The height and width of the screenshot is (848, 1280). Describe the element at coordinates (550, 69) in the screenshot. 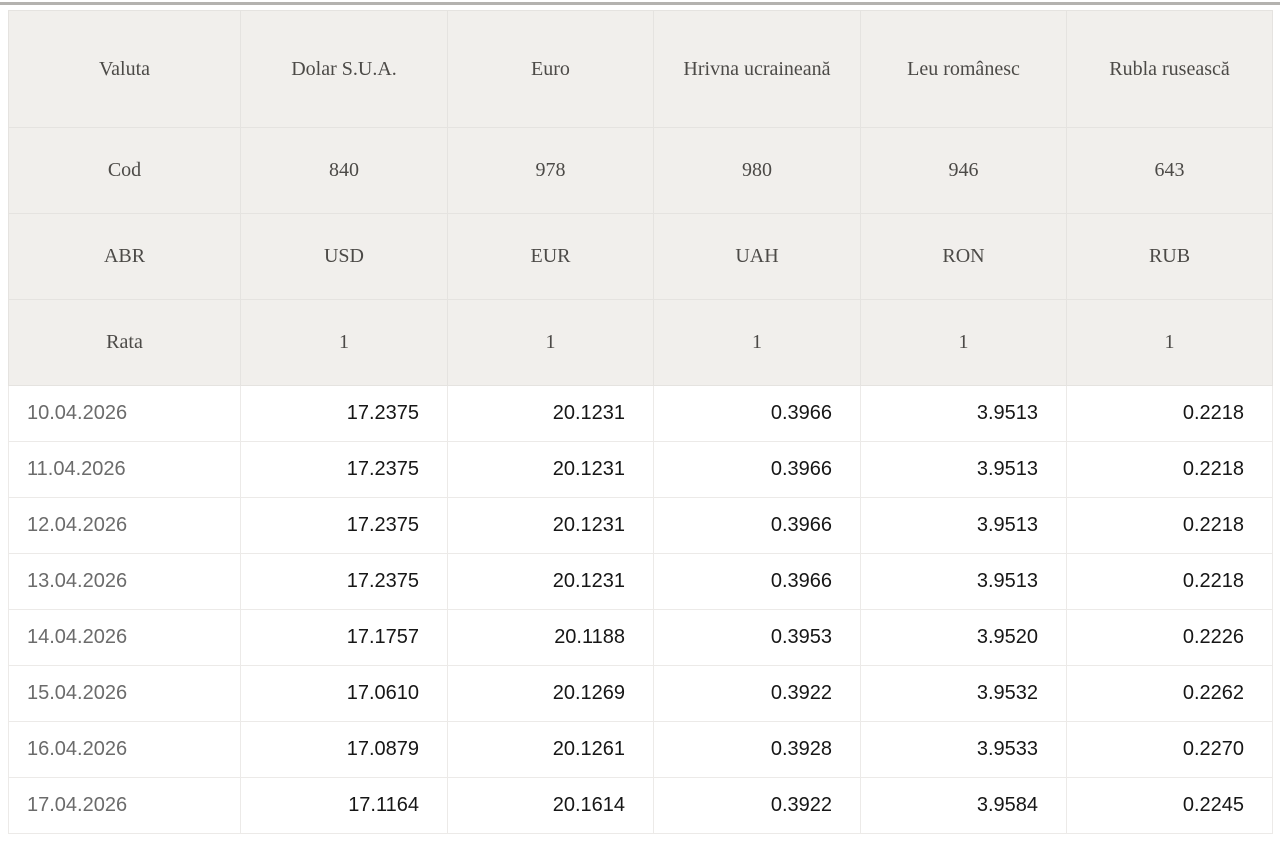

I see `currency-name-cell: Euro` at that location.